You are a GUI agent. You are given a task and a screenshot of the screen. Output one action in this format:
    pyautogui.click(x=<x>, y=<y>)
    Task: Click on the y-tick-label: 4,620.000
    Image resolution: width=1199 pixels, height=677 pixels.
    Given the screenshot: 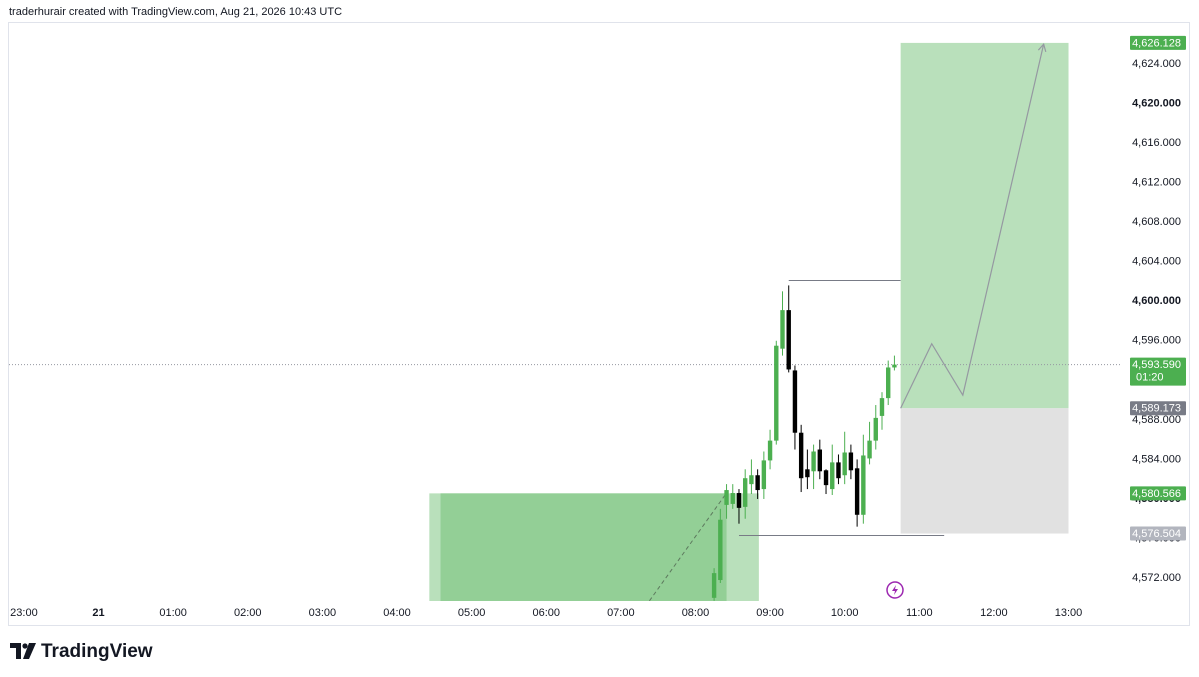 What is the action you would take?
    pyautogui.click(x=1156, y=103)
    